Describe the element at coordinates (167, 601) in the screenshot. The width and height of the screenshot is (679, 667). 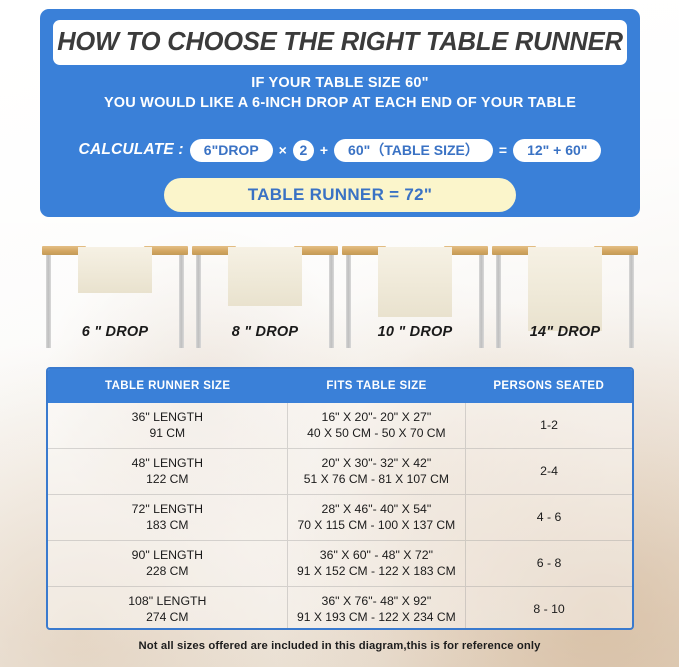
I see `runner-size-inches: 108" LENGTH` at that location.